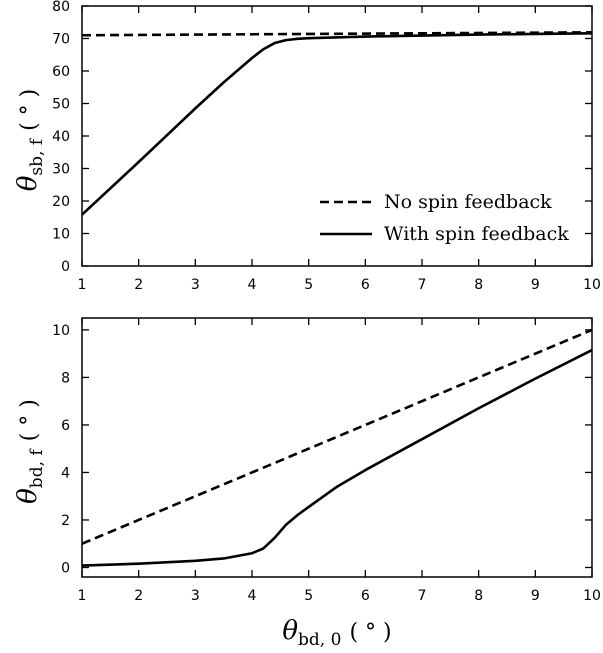 This screenshot has width=603, height=653. Describe the element at coordinates (65, 426) in the screenshot. I see `y-tick-label: 6` at that location.